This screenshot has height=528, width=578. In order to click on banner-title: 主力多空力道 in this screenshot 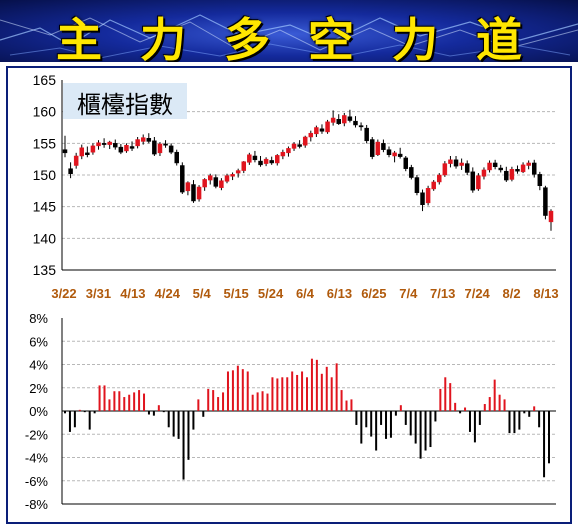, I will do `click(308, 37)`.